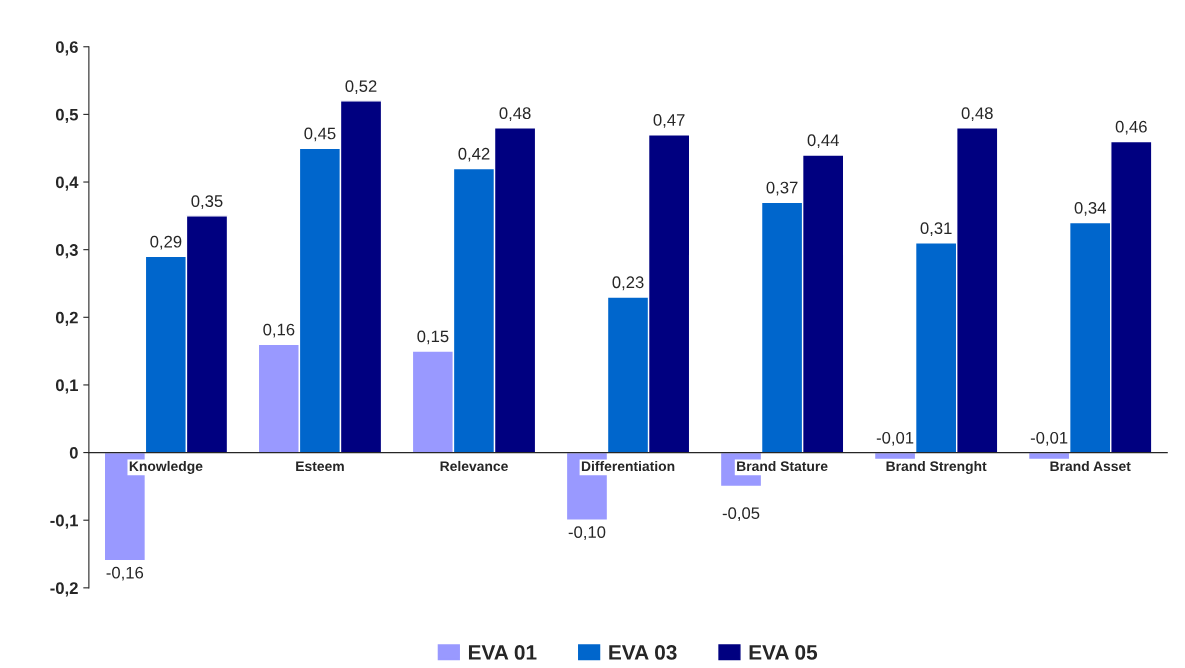 The height and width of the screenshot is (668, 1185). I want to click on data-label: 0,47, so click(669, 121).